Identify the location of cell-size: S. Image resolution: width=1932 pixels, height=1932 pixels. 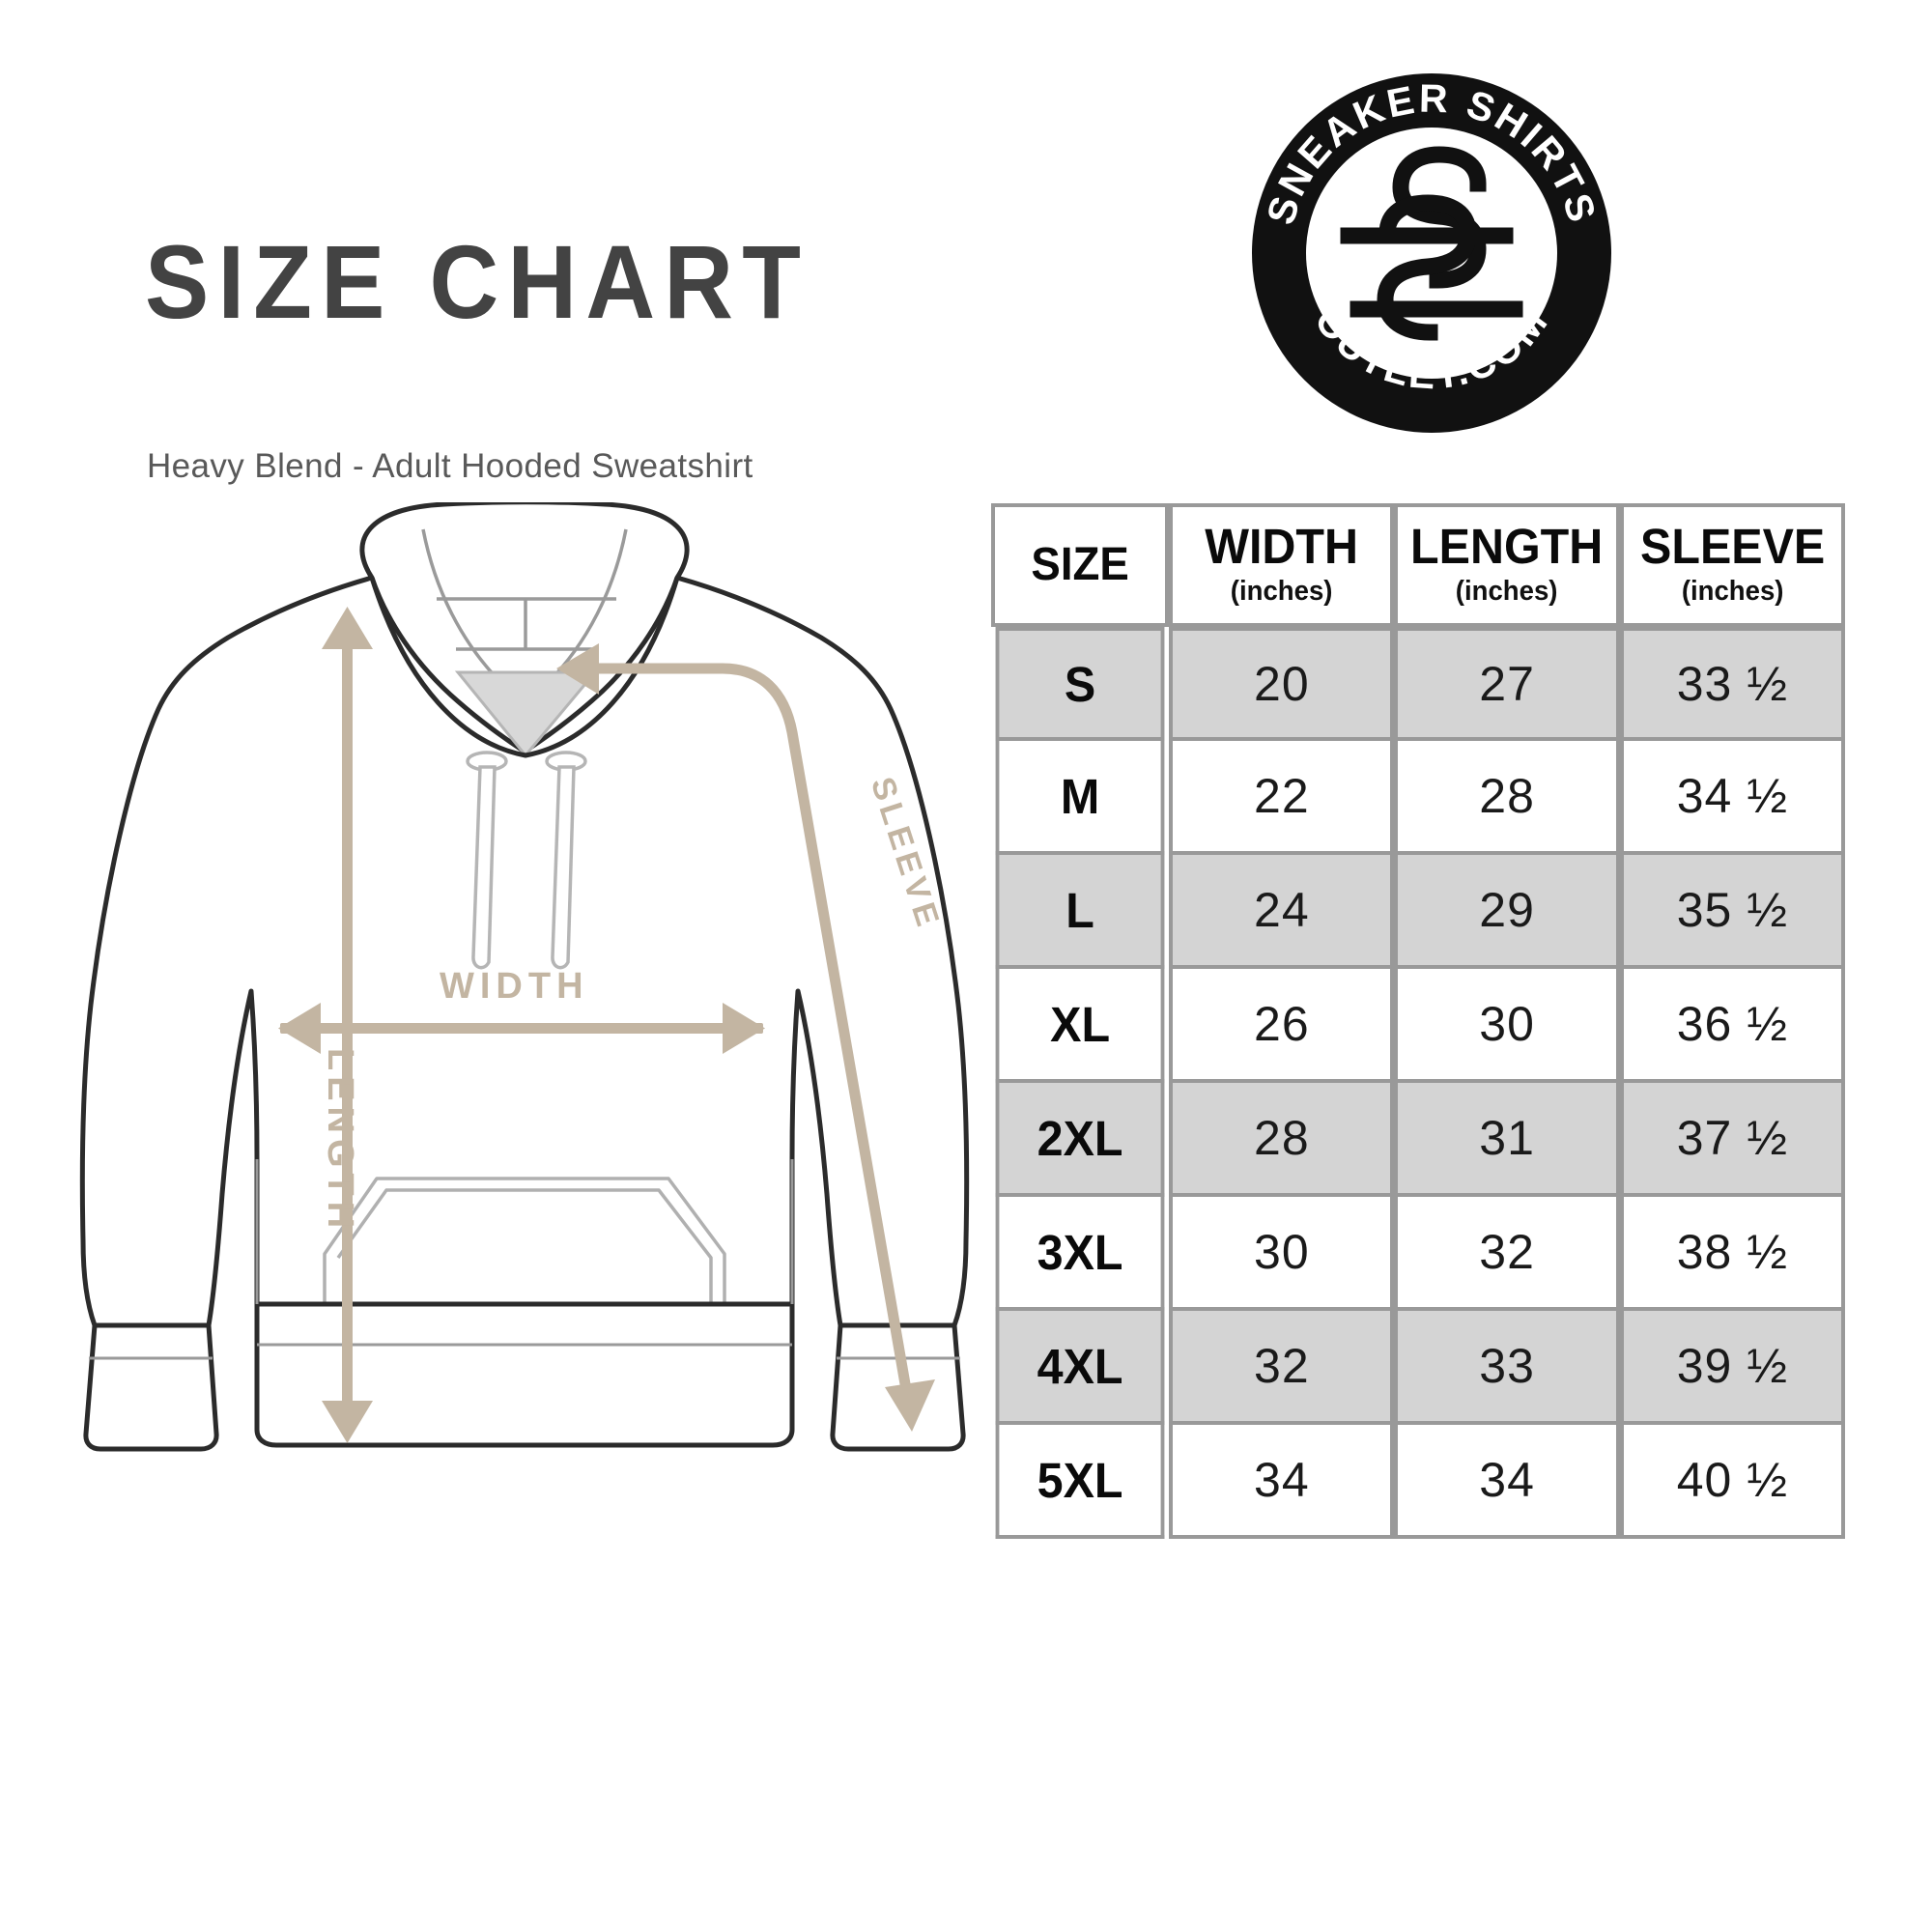
(1080, 684).